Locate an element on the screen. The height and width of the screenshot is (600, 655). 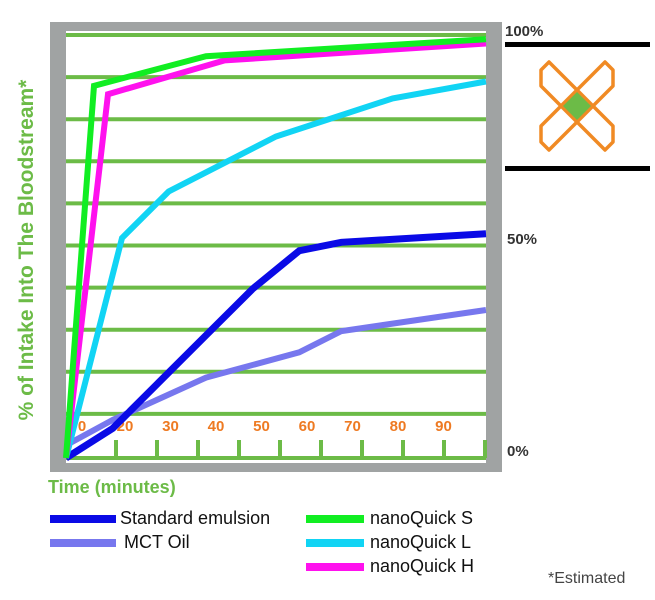
legend-item-nanoquick-s: nanoQuick S is located at coordinates (389, 518).